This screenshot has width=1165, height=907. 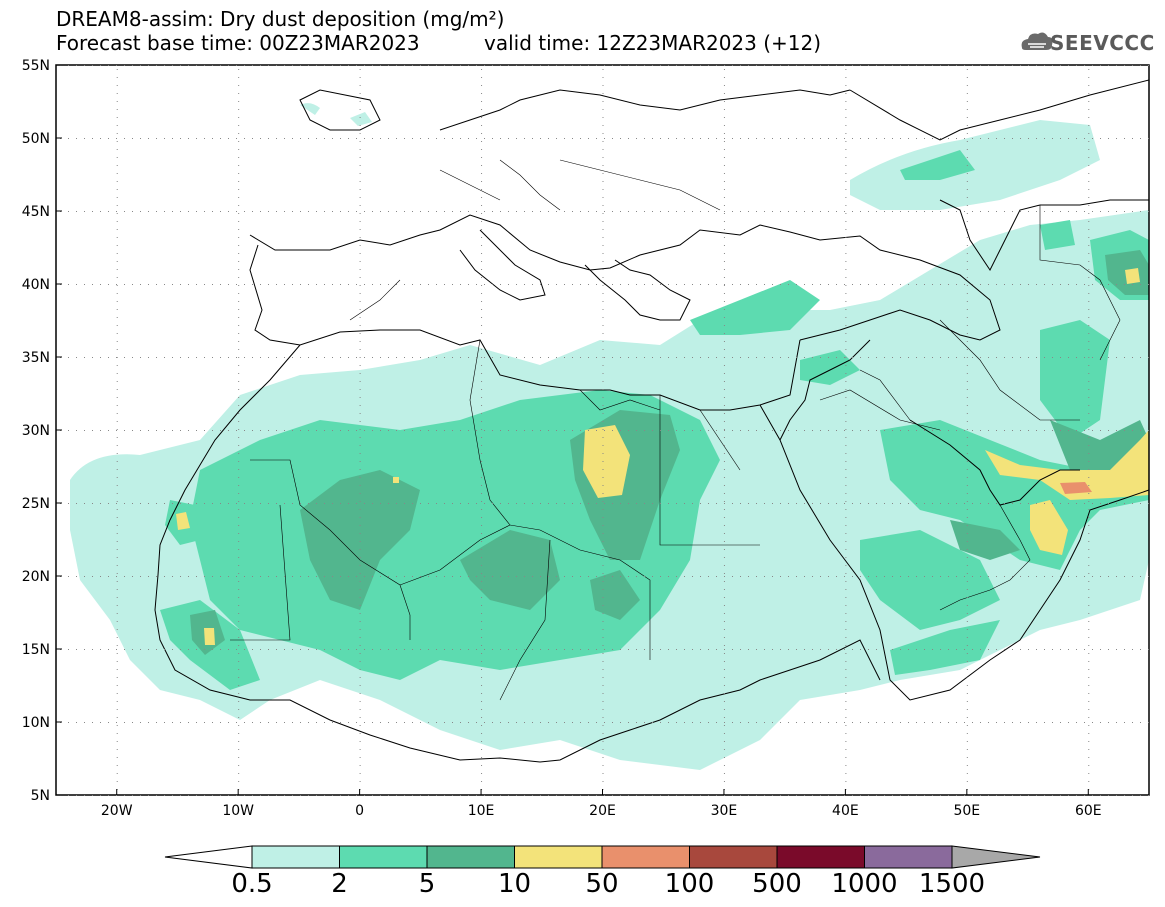 I want to click on colorbar-high-arrow, so click(x=996, y=857).